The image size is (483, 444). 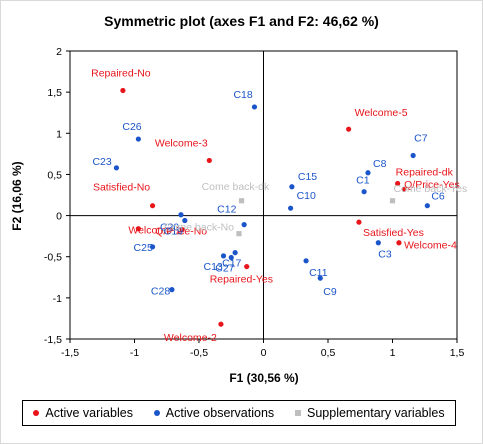 I want to click on label-repaired-dk: Repaired-dk, so click(x=425, y=172).